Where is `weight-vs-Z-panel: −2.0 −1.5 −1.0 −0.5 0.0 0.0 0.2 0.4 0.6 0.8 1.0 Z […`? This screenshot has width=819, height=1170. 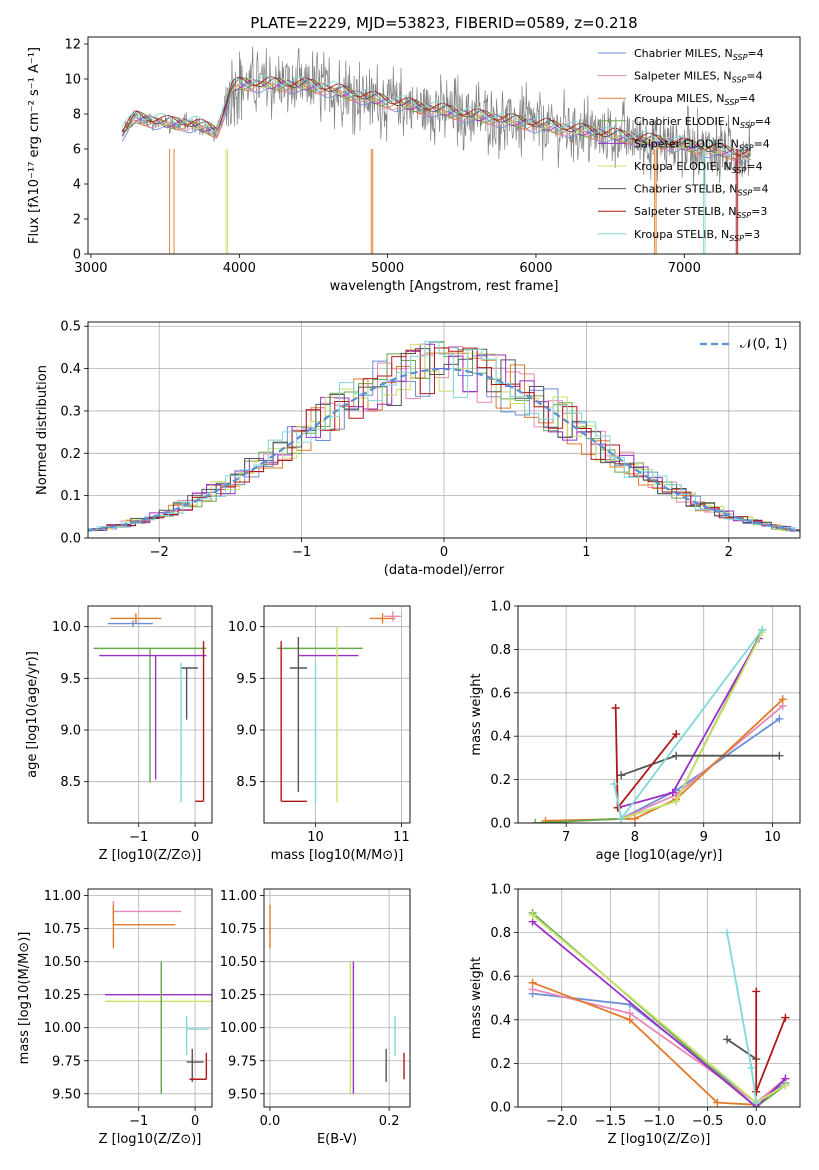
weight-vs-Z-panel: −2.0 −1.5 −1.0 −0.5 0.0 0.0 0.2 0.4 0.6 0.8 1.0 Z [… is located at coordinates (635, 1015).